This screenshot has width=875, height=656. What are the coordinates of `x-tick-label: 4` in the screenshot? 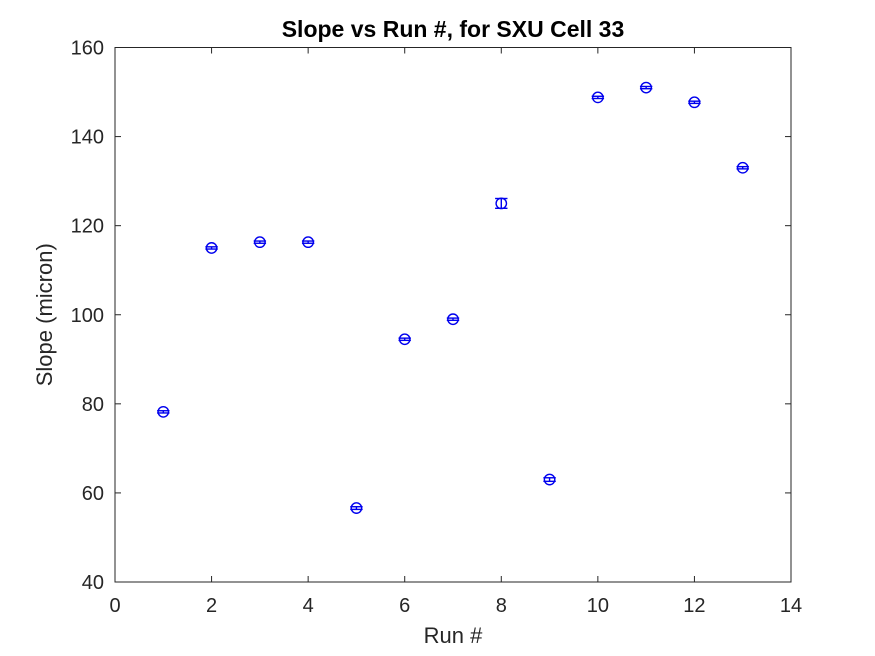 It's located at (308, 606).